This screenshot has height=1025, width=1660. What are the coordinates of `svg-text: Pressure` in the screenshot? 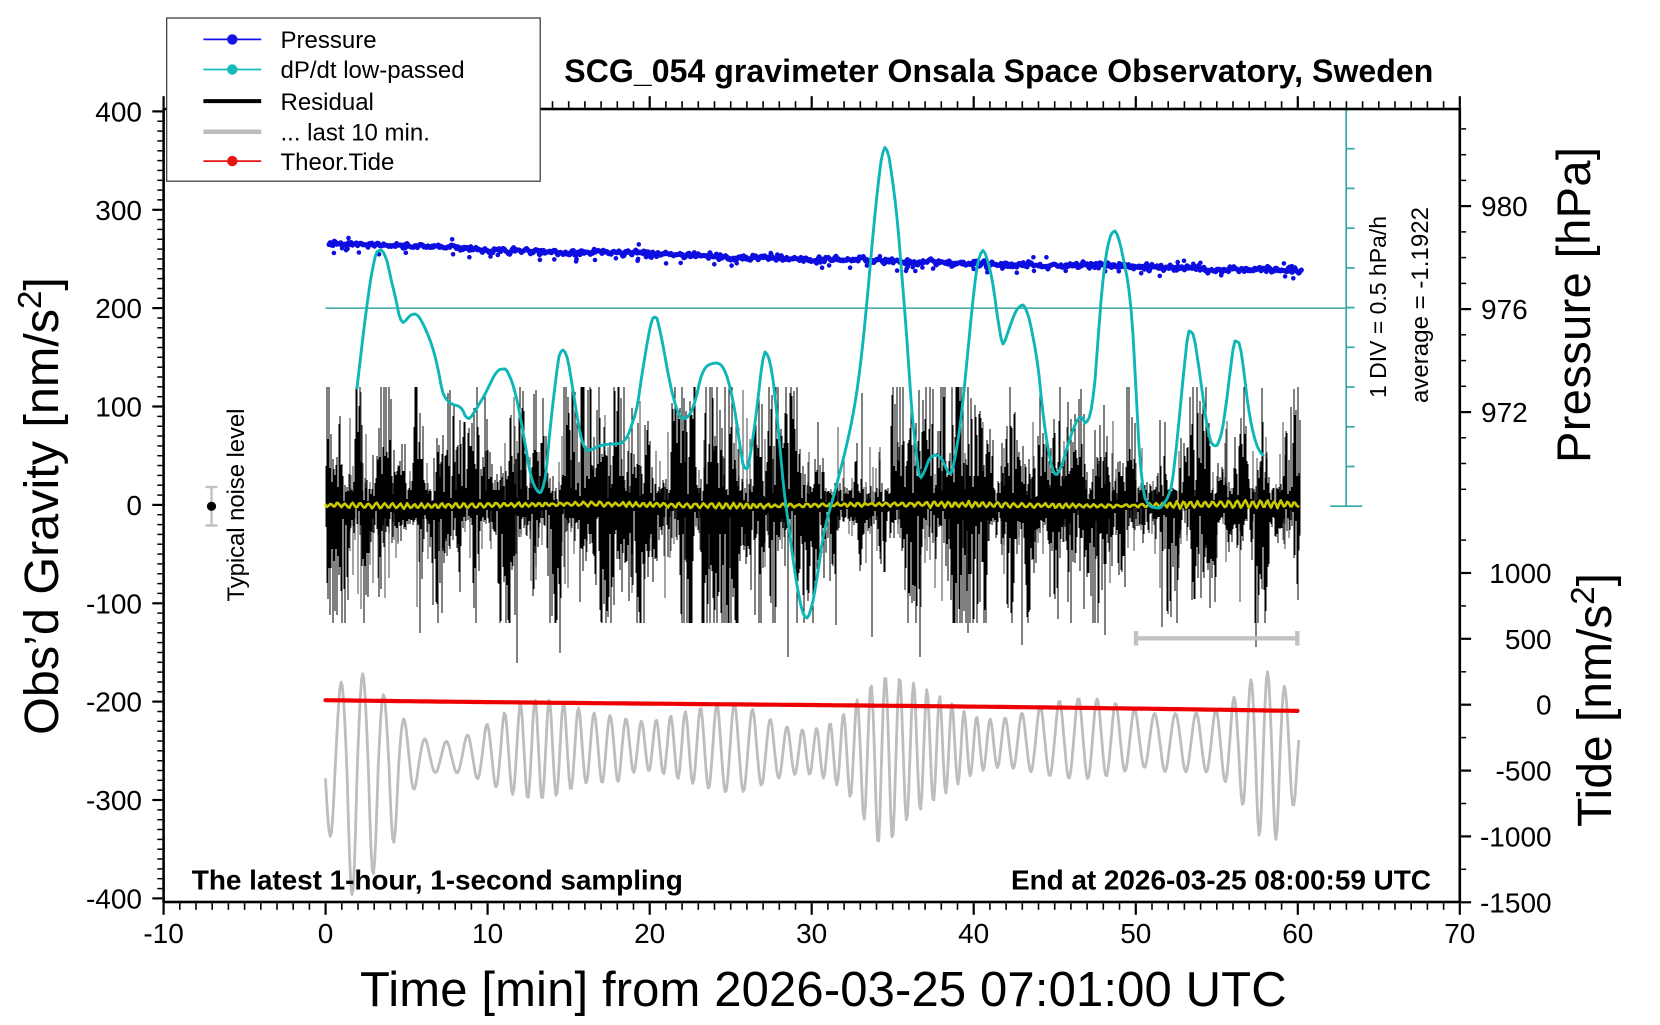 It's located at (329, 40).